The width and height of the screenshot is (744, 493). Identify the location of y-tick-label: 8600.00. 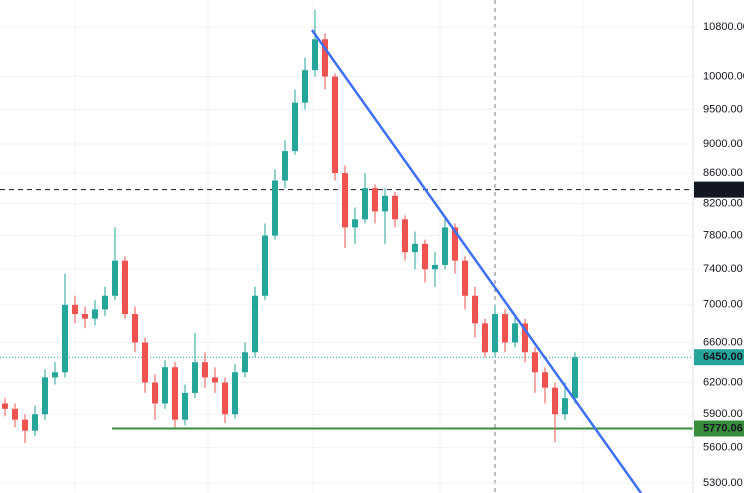
(723, 173).